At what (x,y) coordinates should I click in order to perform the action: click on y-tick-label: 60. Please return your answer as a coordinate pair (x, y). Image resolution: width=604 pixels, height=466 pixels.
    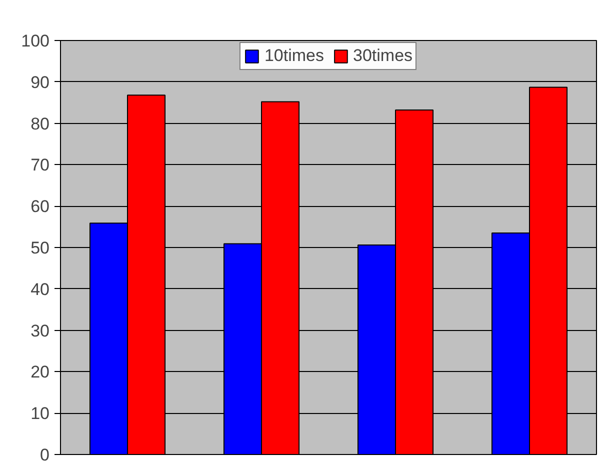
    Looking at the image, I should click on (40, 206).